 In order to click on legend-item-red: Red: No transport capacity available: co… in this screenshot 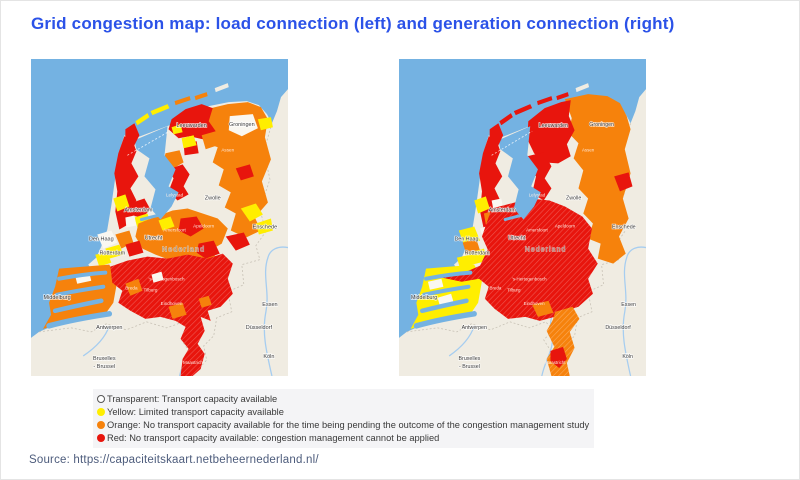, I will do `click(342, 437)`.